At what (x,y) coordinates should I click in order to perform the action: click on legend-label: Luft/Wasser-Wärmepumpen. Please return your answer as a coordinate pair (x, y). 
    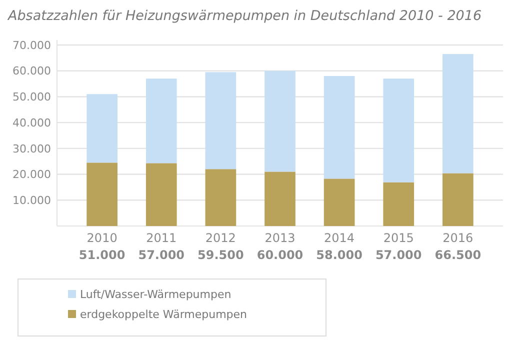
    Looking at the image, I should click on (156, 294).